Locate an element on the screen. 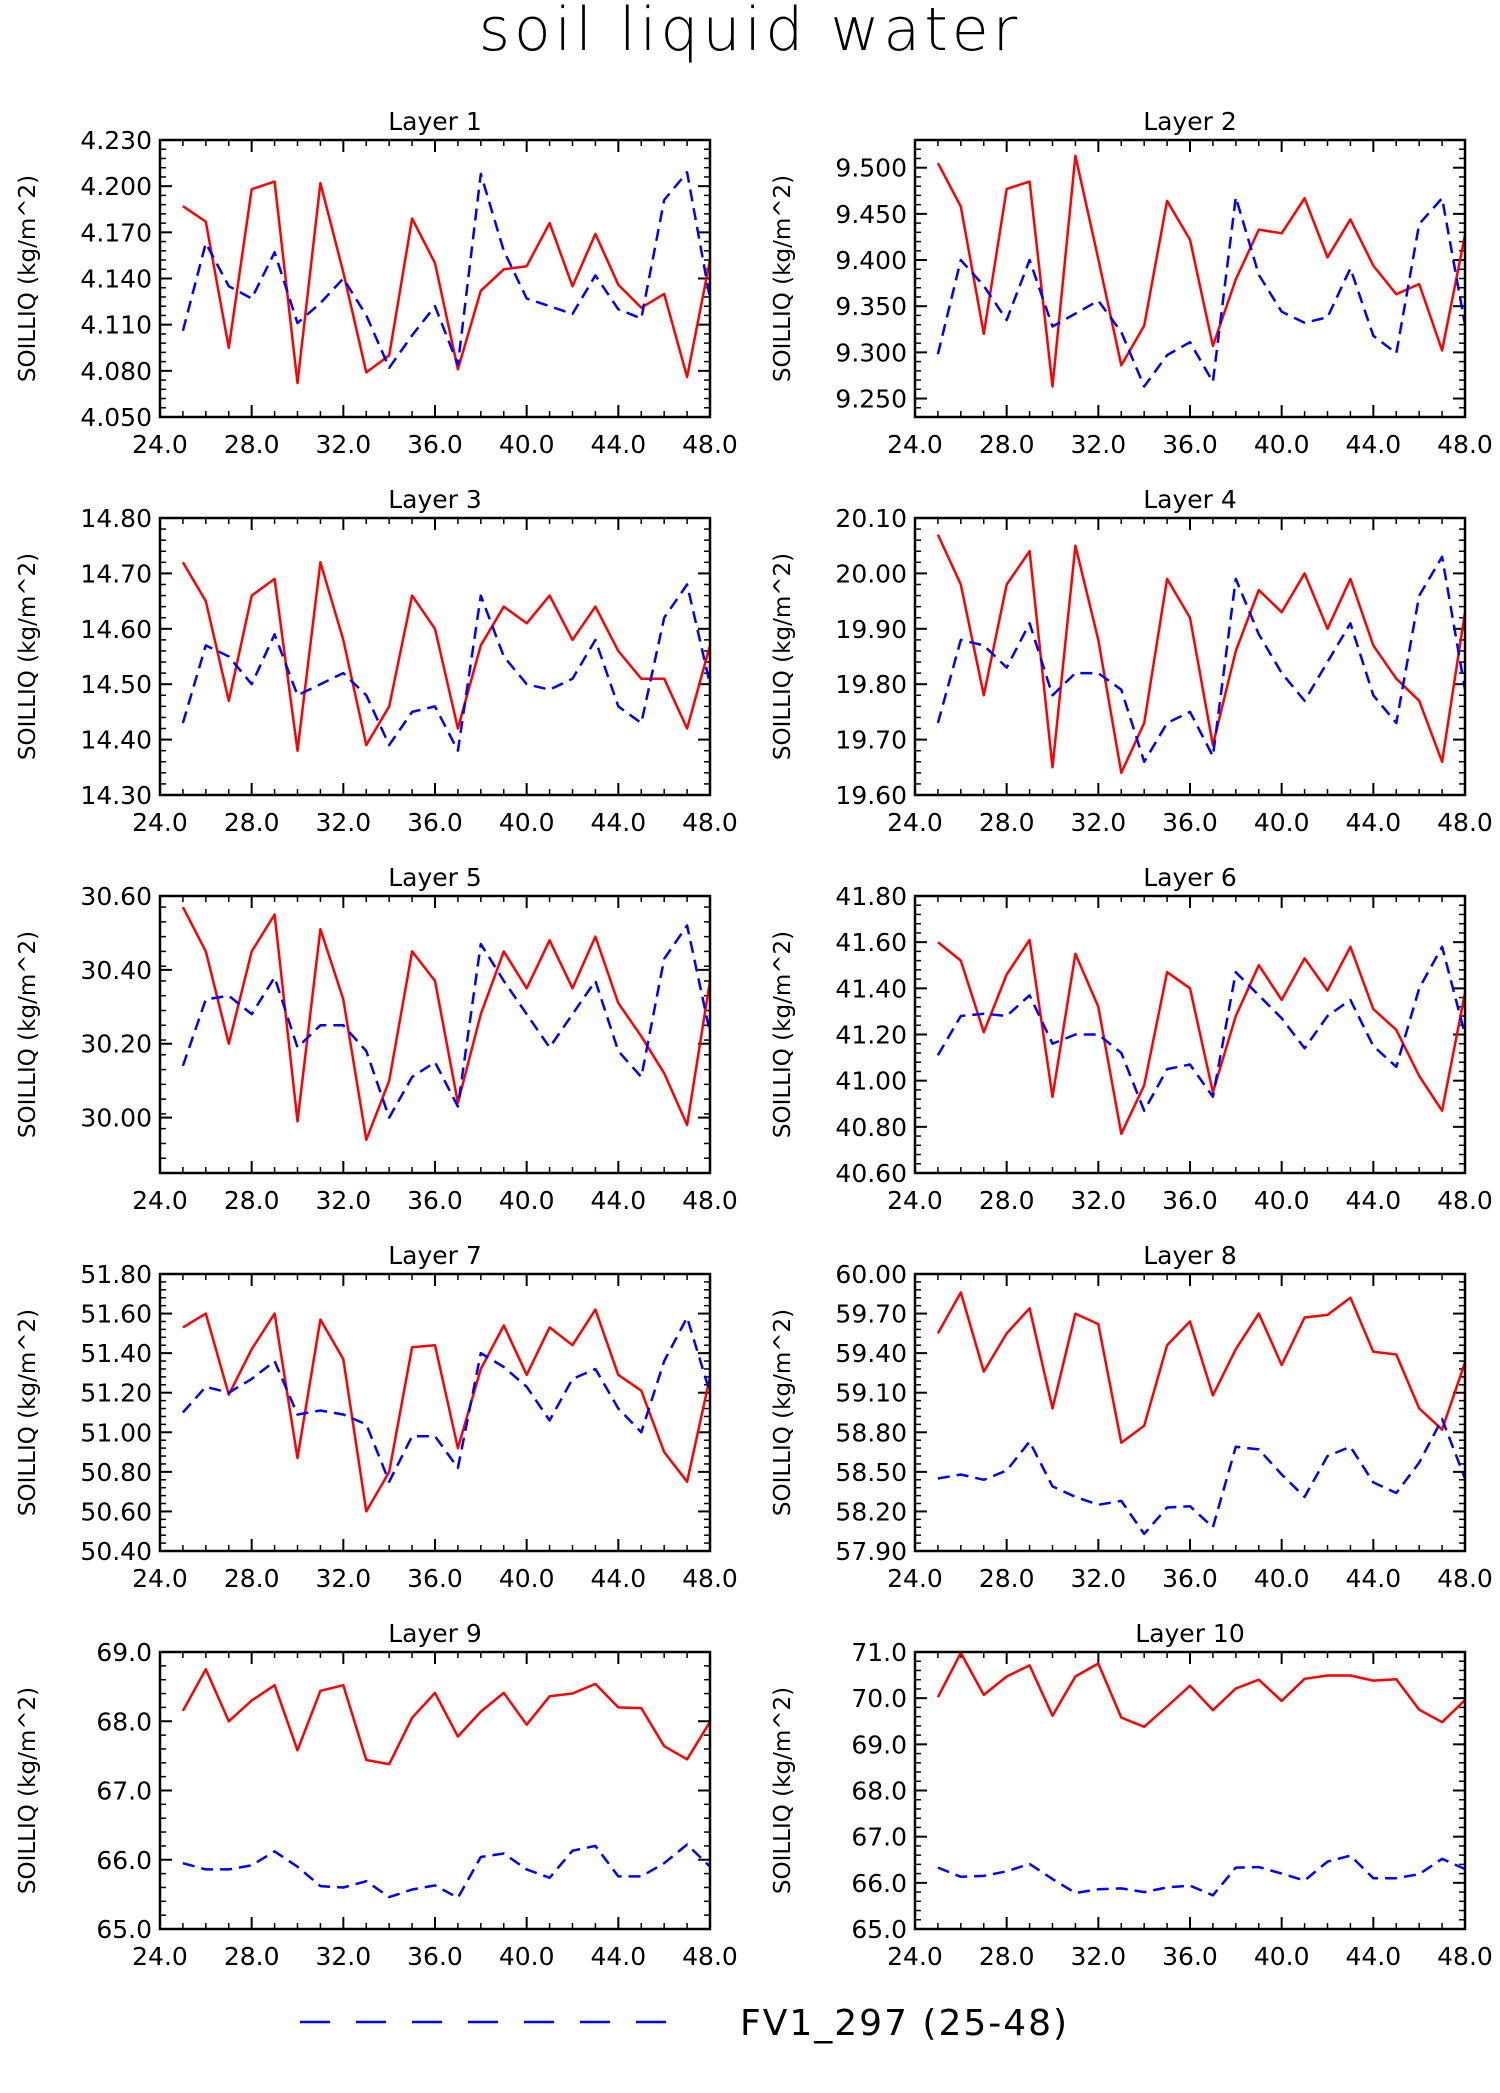 This screenshot has width=1500, height=2093. y-tick-label: 65.0 is located at coordinates (124, 1929).